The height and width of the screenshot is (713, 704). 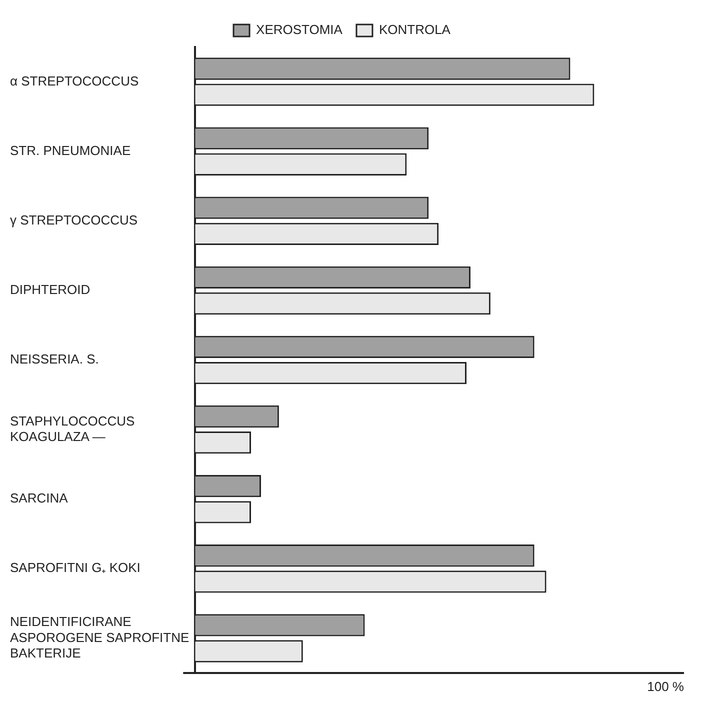 I want to click on y-tick-label: STAPHYLOCOCCUS KOAGULAZA —, so click(x=73, y=428).